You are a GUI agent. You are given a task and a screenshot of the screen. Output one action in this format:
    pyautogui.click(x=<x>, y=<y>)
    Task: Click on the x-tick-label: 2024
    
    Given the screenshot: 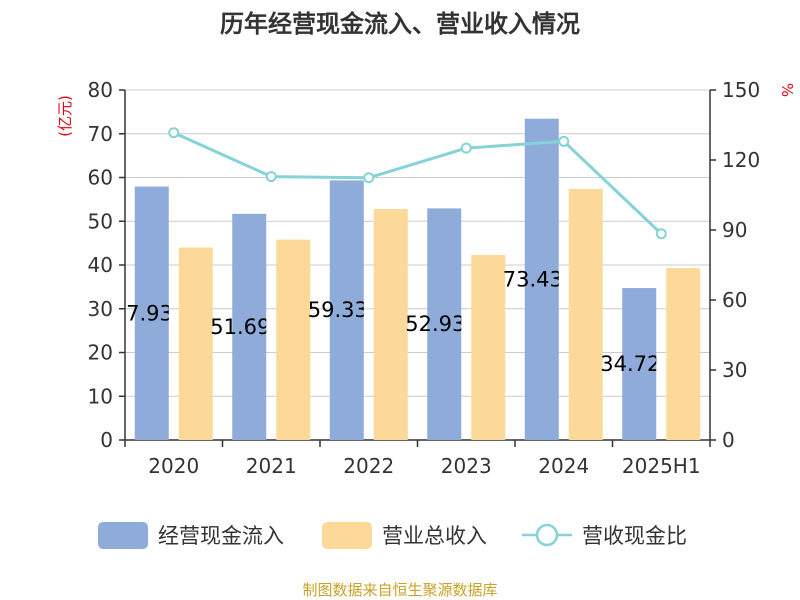 What is the action you would take?
    pyautogui.click(x=563, y=466)
    